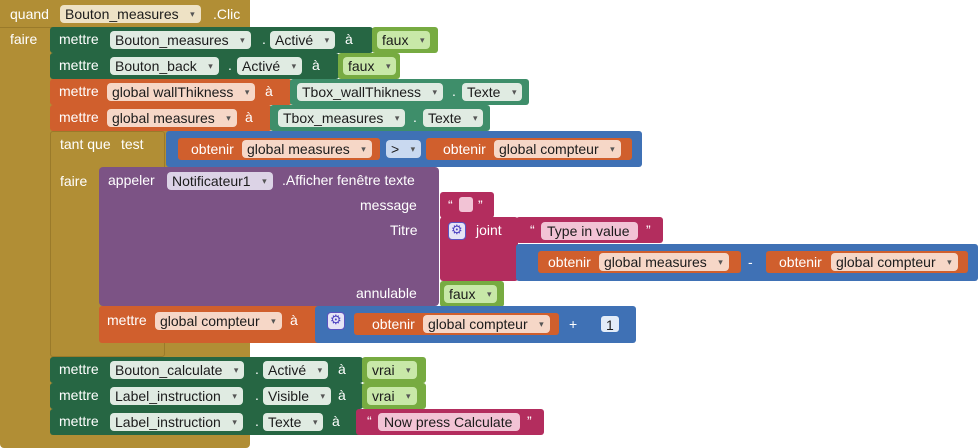 The height and width of the screenshot is (448, 978). I want to click on operator-label: -, so click(750, 262).